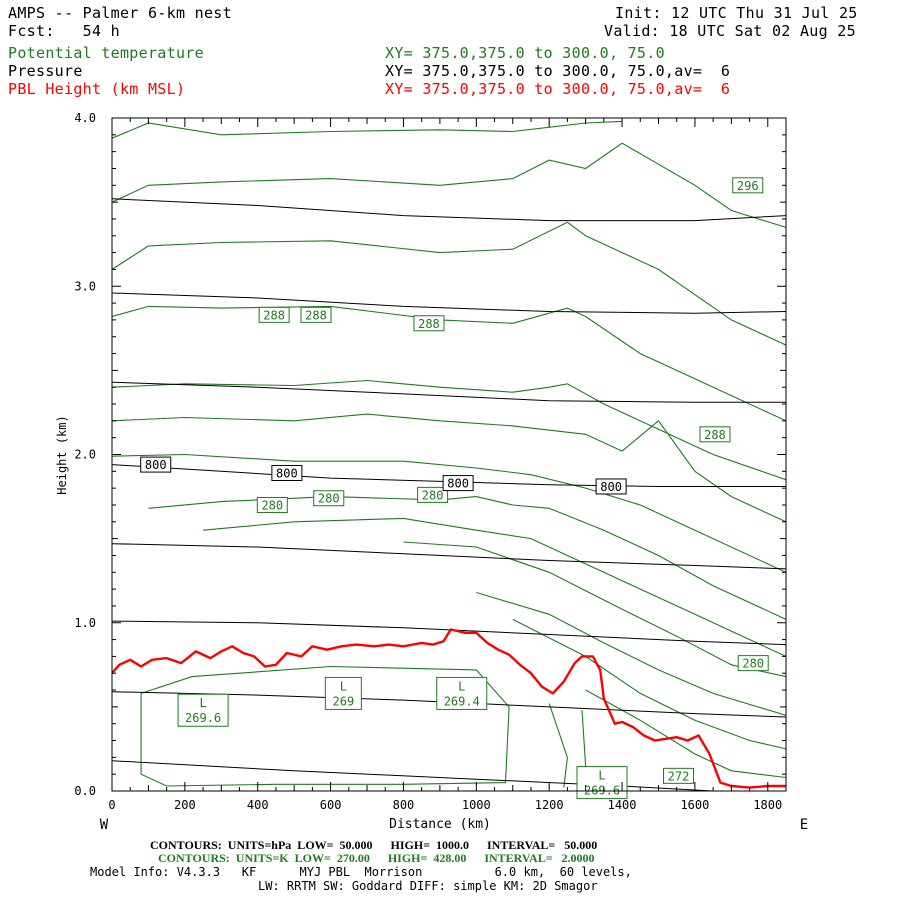 The width and height of the screenshot is (900, 900). Describe the element at coordinates (62, 454) in the screenshot. I see `y-axis-label: Height (km)` at that location.